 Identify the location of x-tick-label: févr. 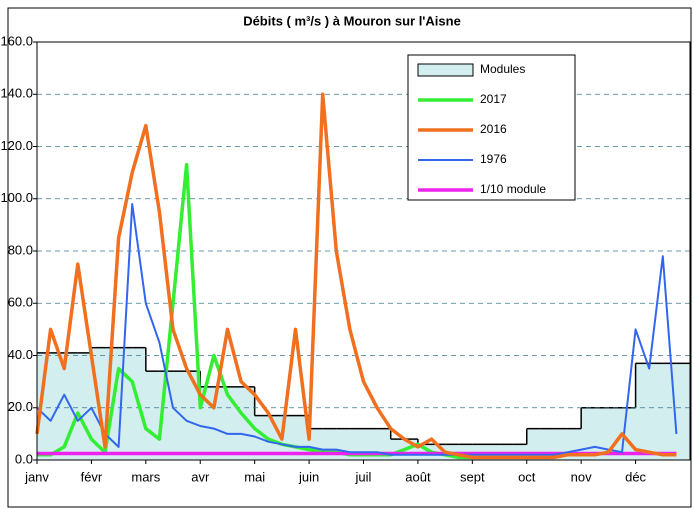
(92, 476).